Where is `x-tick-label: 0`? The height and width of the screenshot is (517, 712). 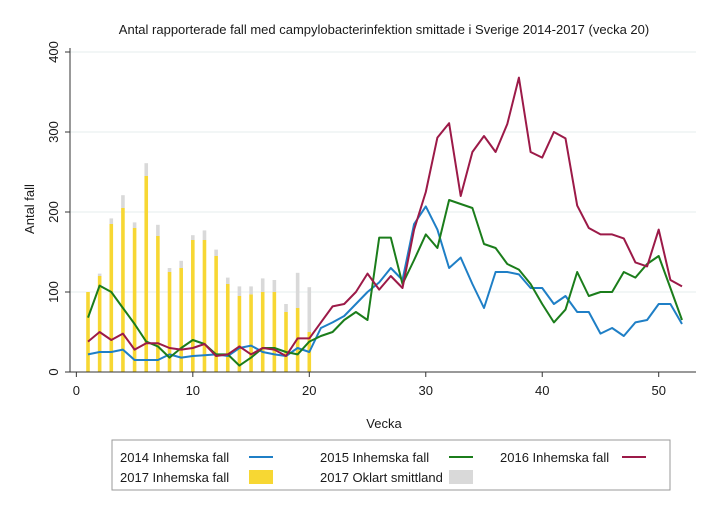
x-tick-label: 0 is located at coordinates (76, 390).